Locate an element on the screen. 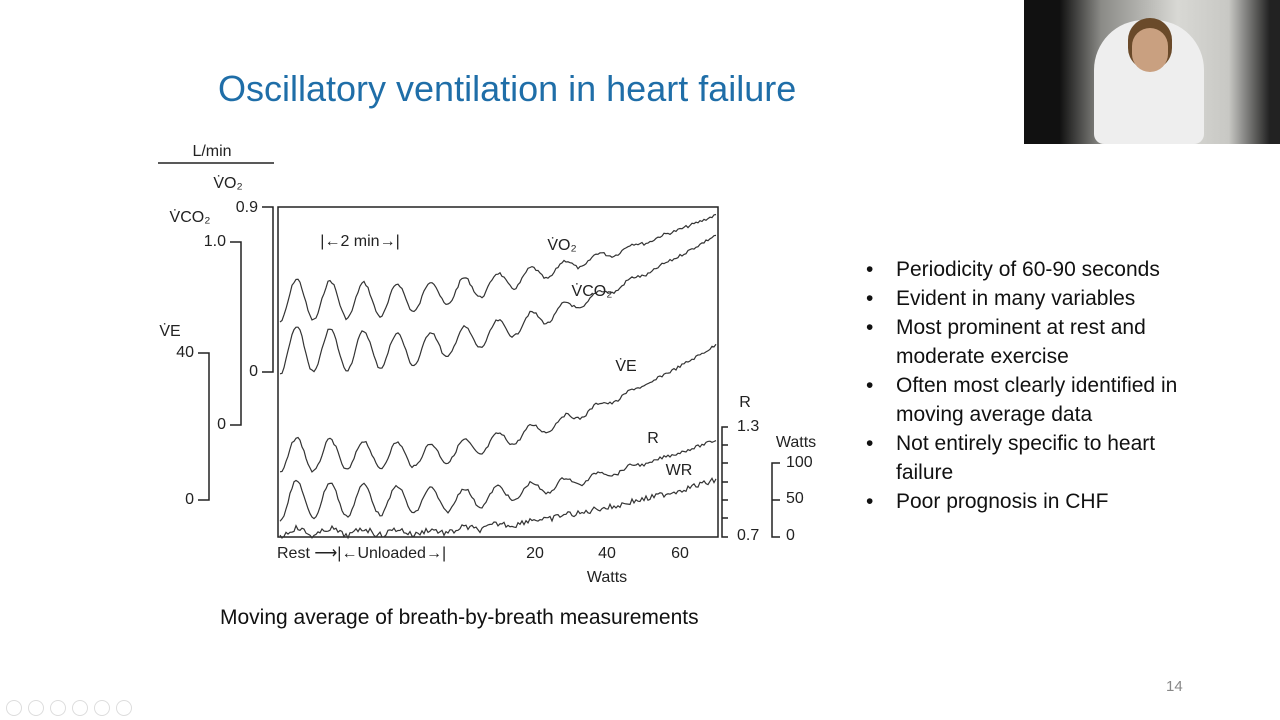 Image resolution: width=1280 pixels, height=720 pixels. slide-title: Oscillatory ventilation in heart failure is located at coordinates (507, 88).